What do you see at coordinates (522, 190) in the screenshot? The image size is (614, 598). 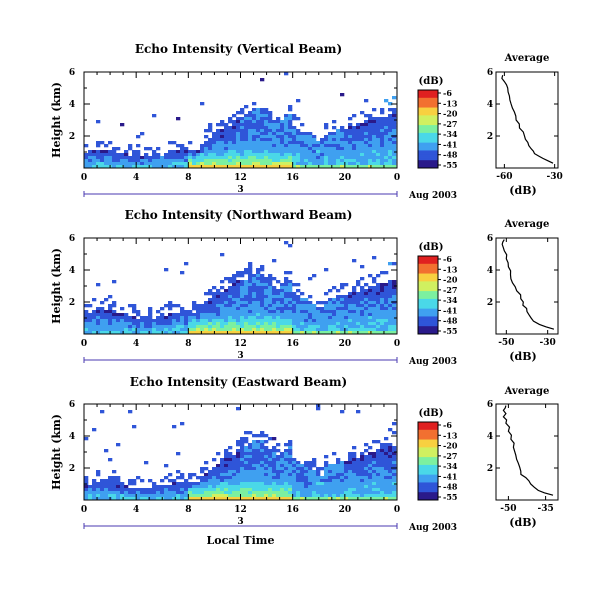 I see `average-x-label: (dB)` at bounding box center [522, 190].